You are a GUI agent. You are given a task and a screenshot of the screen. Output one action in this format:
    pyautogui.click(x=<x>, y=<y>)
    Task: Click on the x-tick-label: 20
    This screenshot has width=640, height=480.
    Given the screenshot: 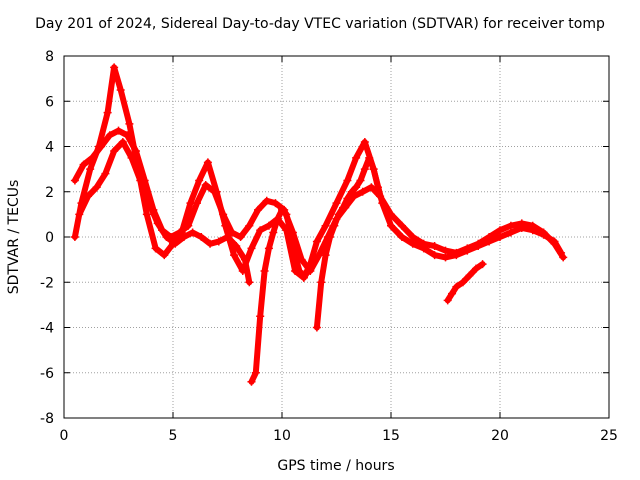 What is the action you would take?
    pyautogui.click(x=500, y=436)
    